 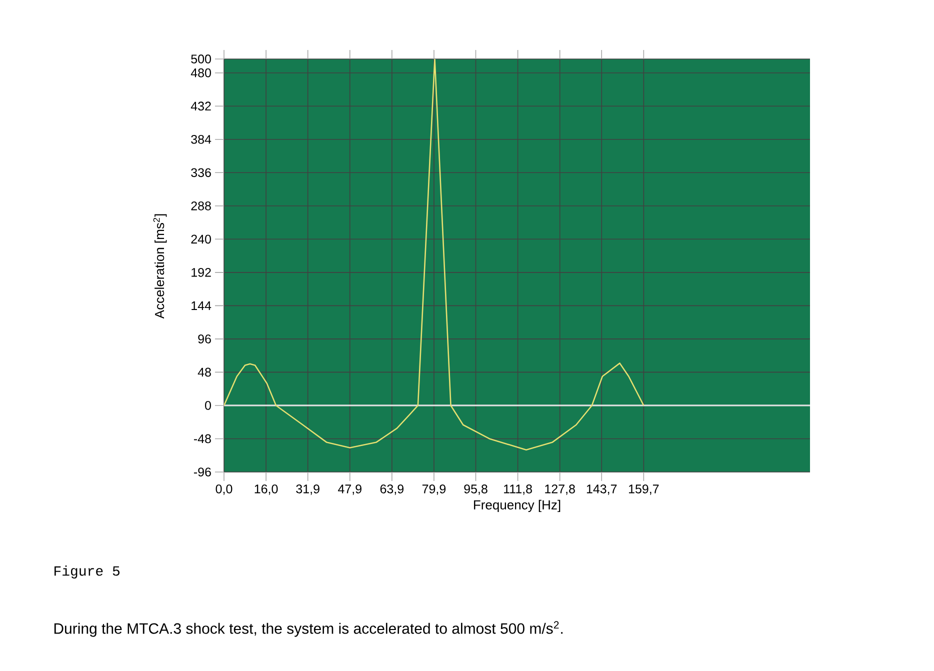 What do you see at coordinates (601, 489) in the screenshot?
I see `x-tick-label: 143,7` at bounding box center [601, 489].